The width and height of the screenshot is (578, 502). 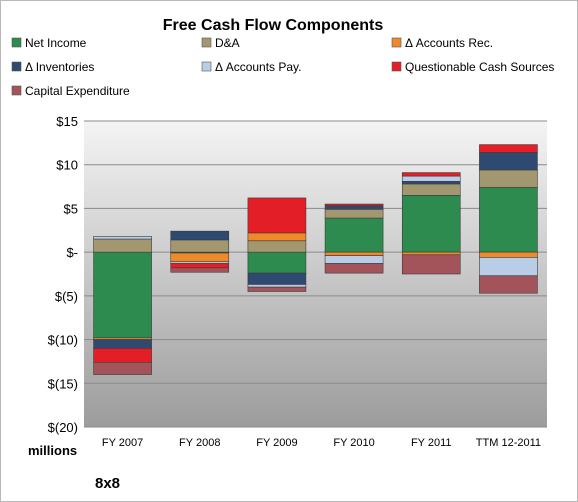 I want to click on bar-accounts-pay-fy-2010, so click(x=354, y=259).